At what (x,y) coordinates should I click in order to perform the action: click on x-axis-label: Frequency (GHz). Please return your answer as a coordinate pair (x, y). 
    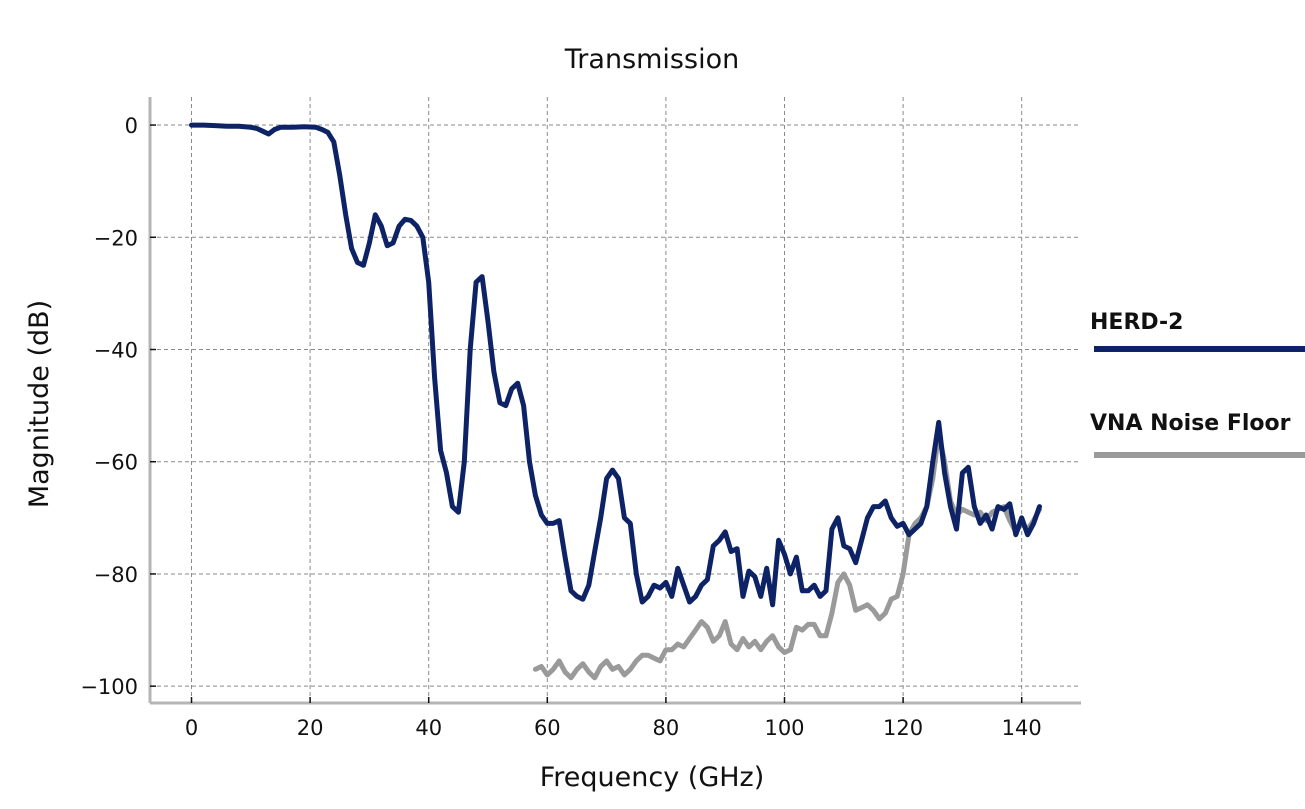
    Looking at the image, I should click on (652, 777).